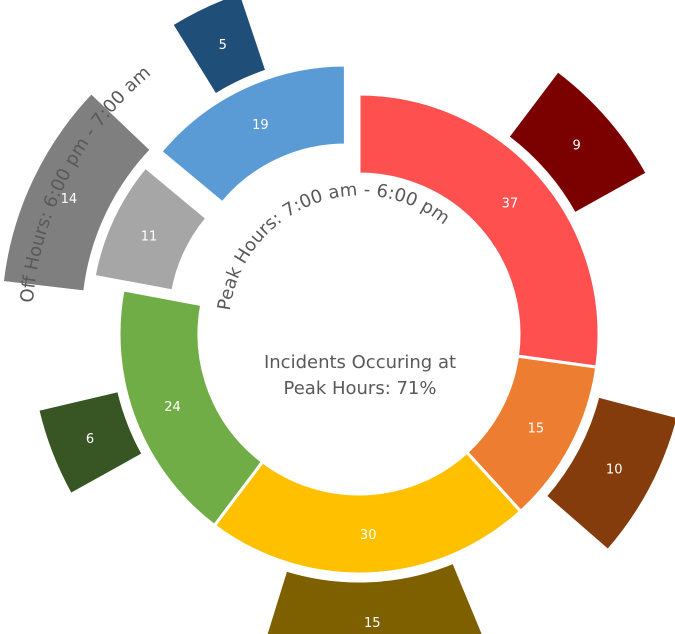 The height and width of the screenshot is (634, 675). I want to click on outer-value-label: 5, so click(223, 45).